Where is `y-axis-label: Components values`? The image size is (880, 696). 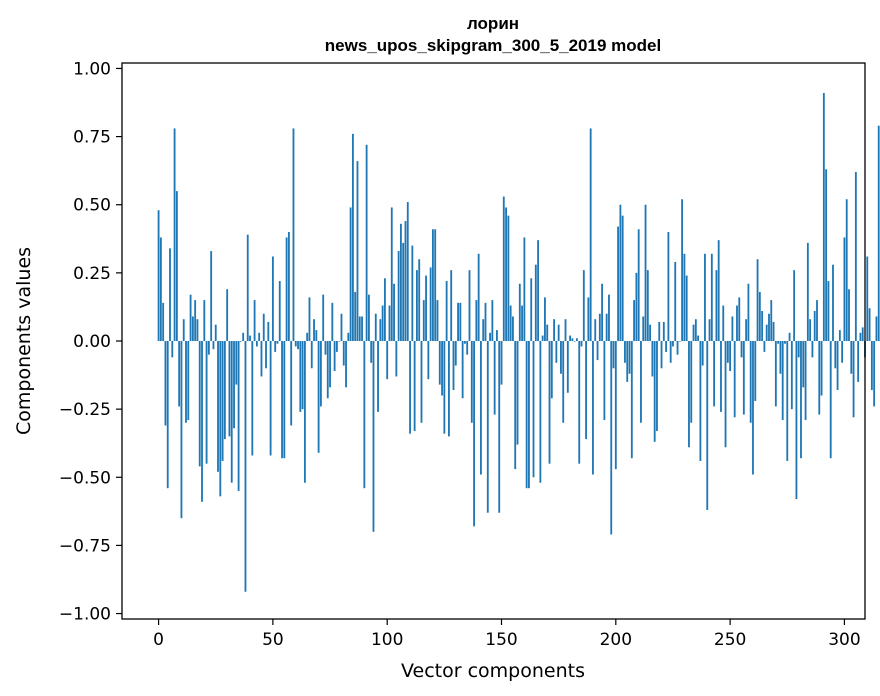 y-axis-label: Components values is located at coordinates (24, 341).